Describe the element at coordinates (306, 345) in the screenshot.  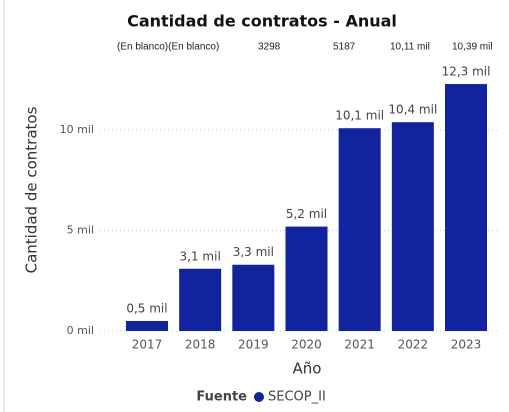
I see `x-tick-label: 2020` at that location.